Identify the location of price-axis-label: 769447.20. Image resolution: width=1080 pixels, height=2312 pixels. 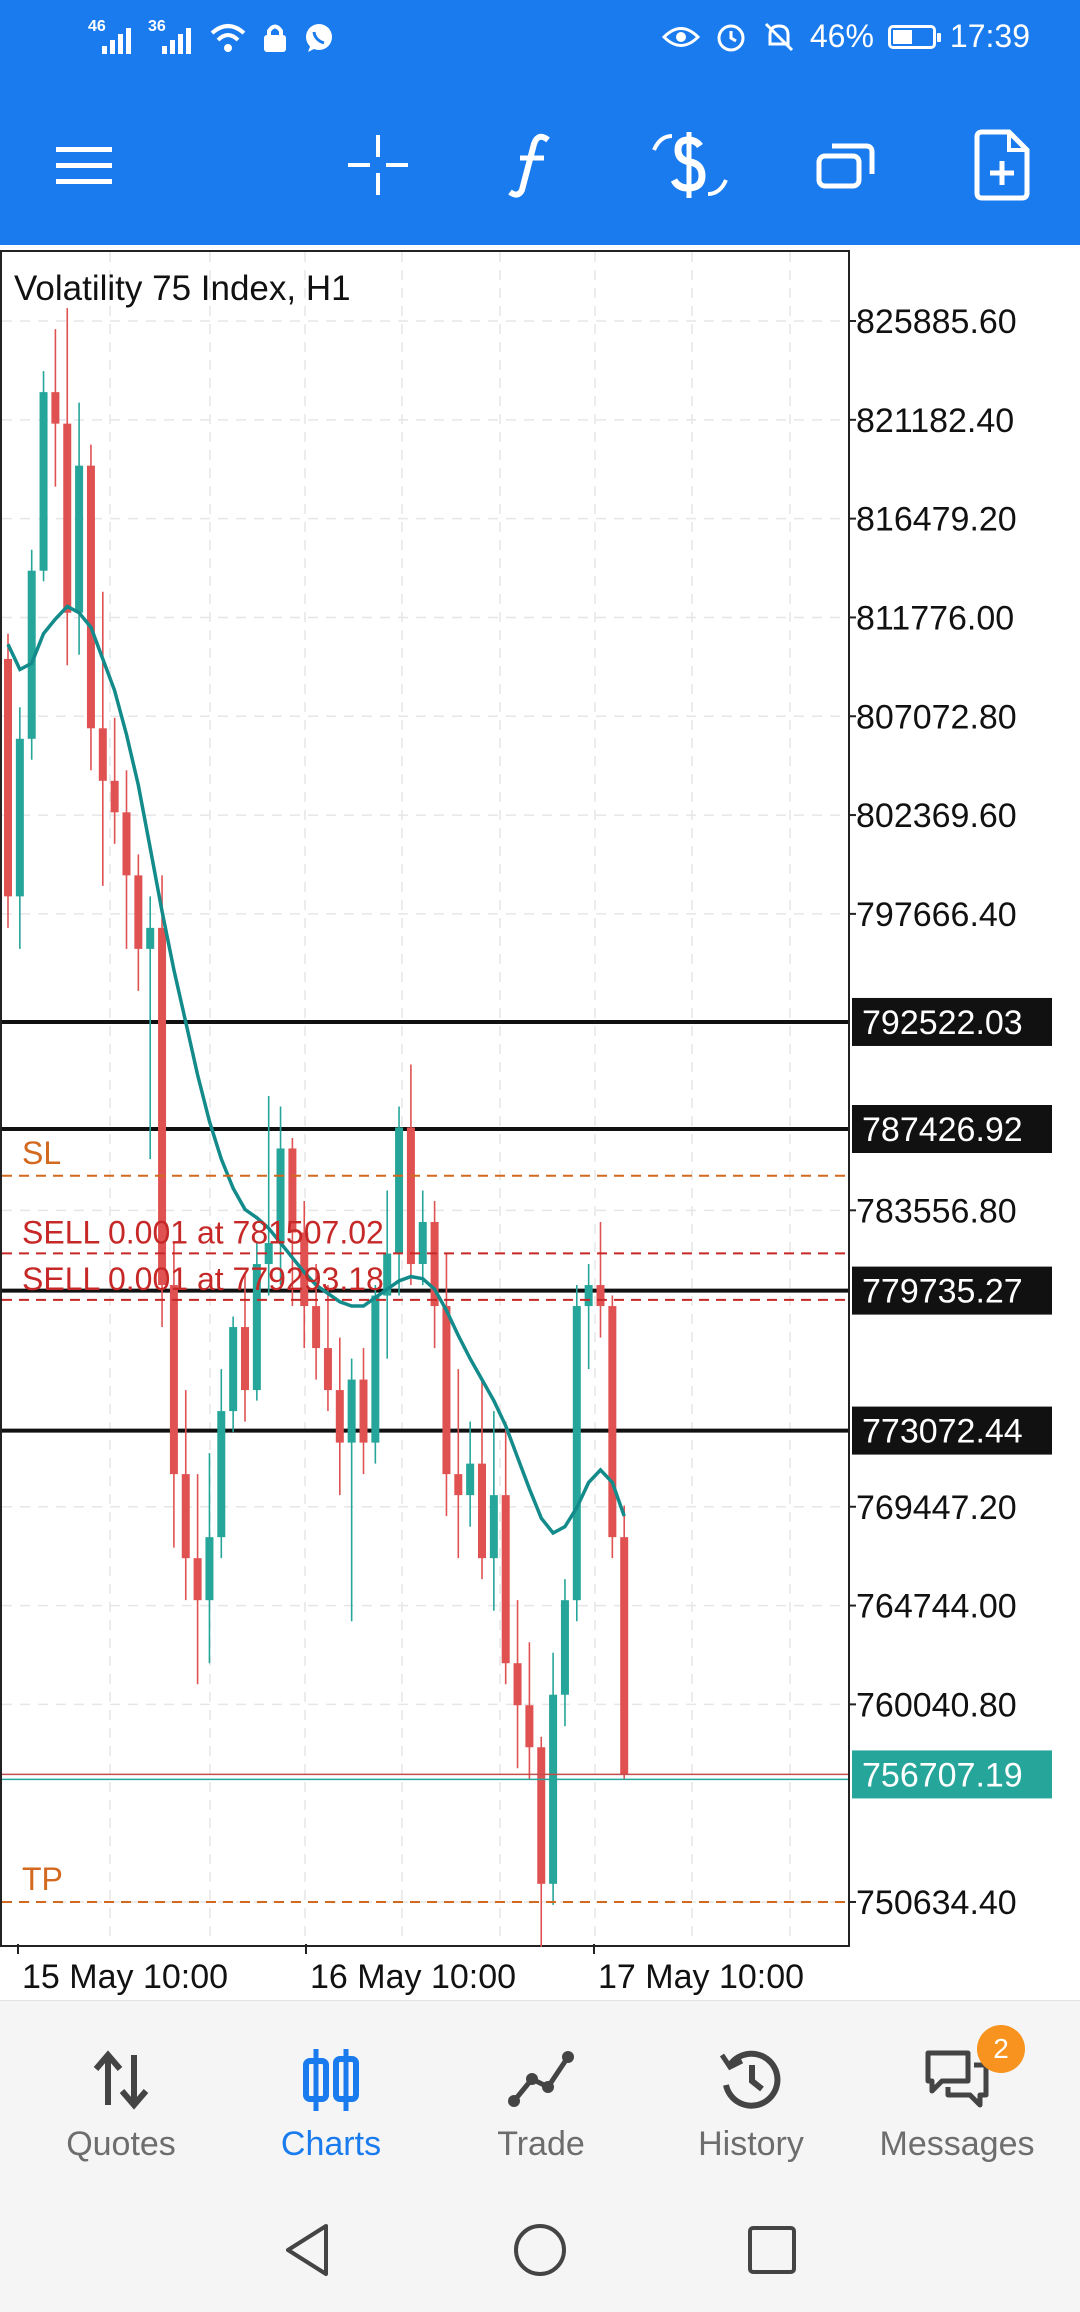
(936, 1508).